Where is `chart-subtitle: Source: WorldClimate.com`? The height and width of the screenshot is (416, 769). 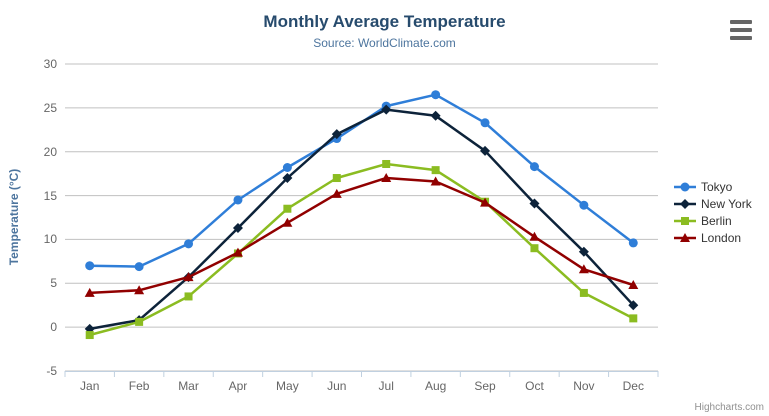
chart-subtitle: Source: WorldClimate.com is located at coordinates (384, 43).